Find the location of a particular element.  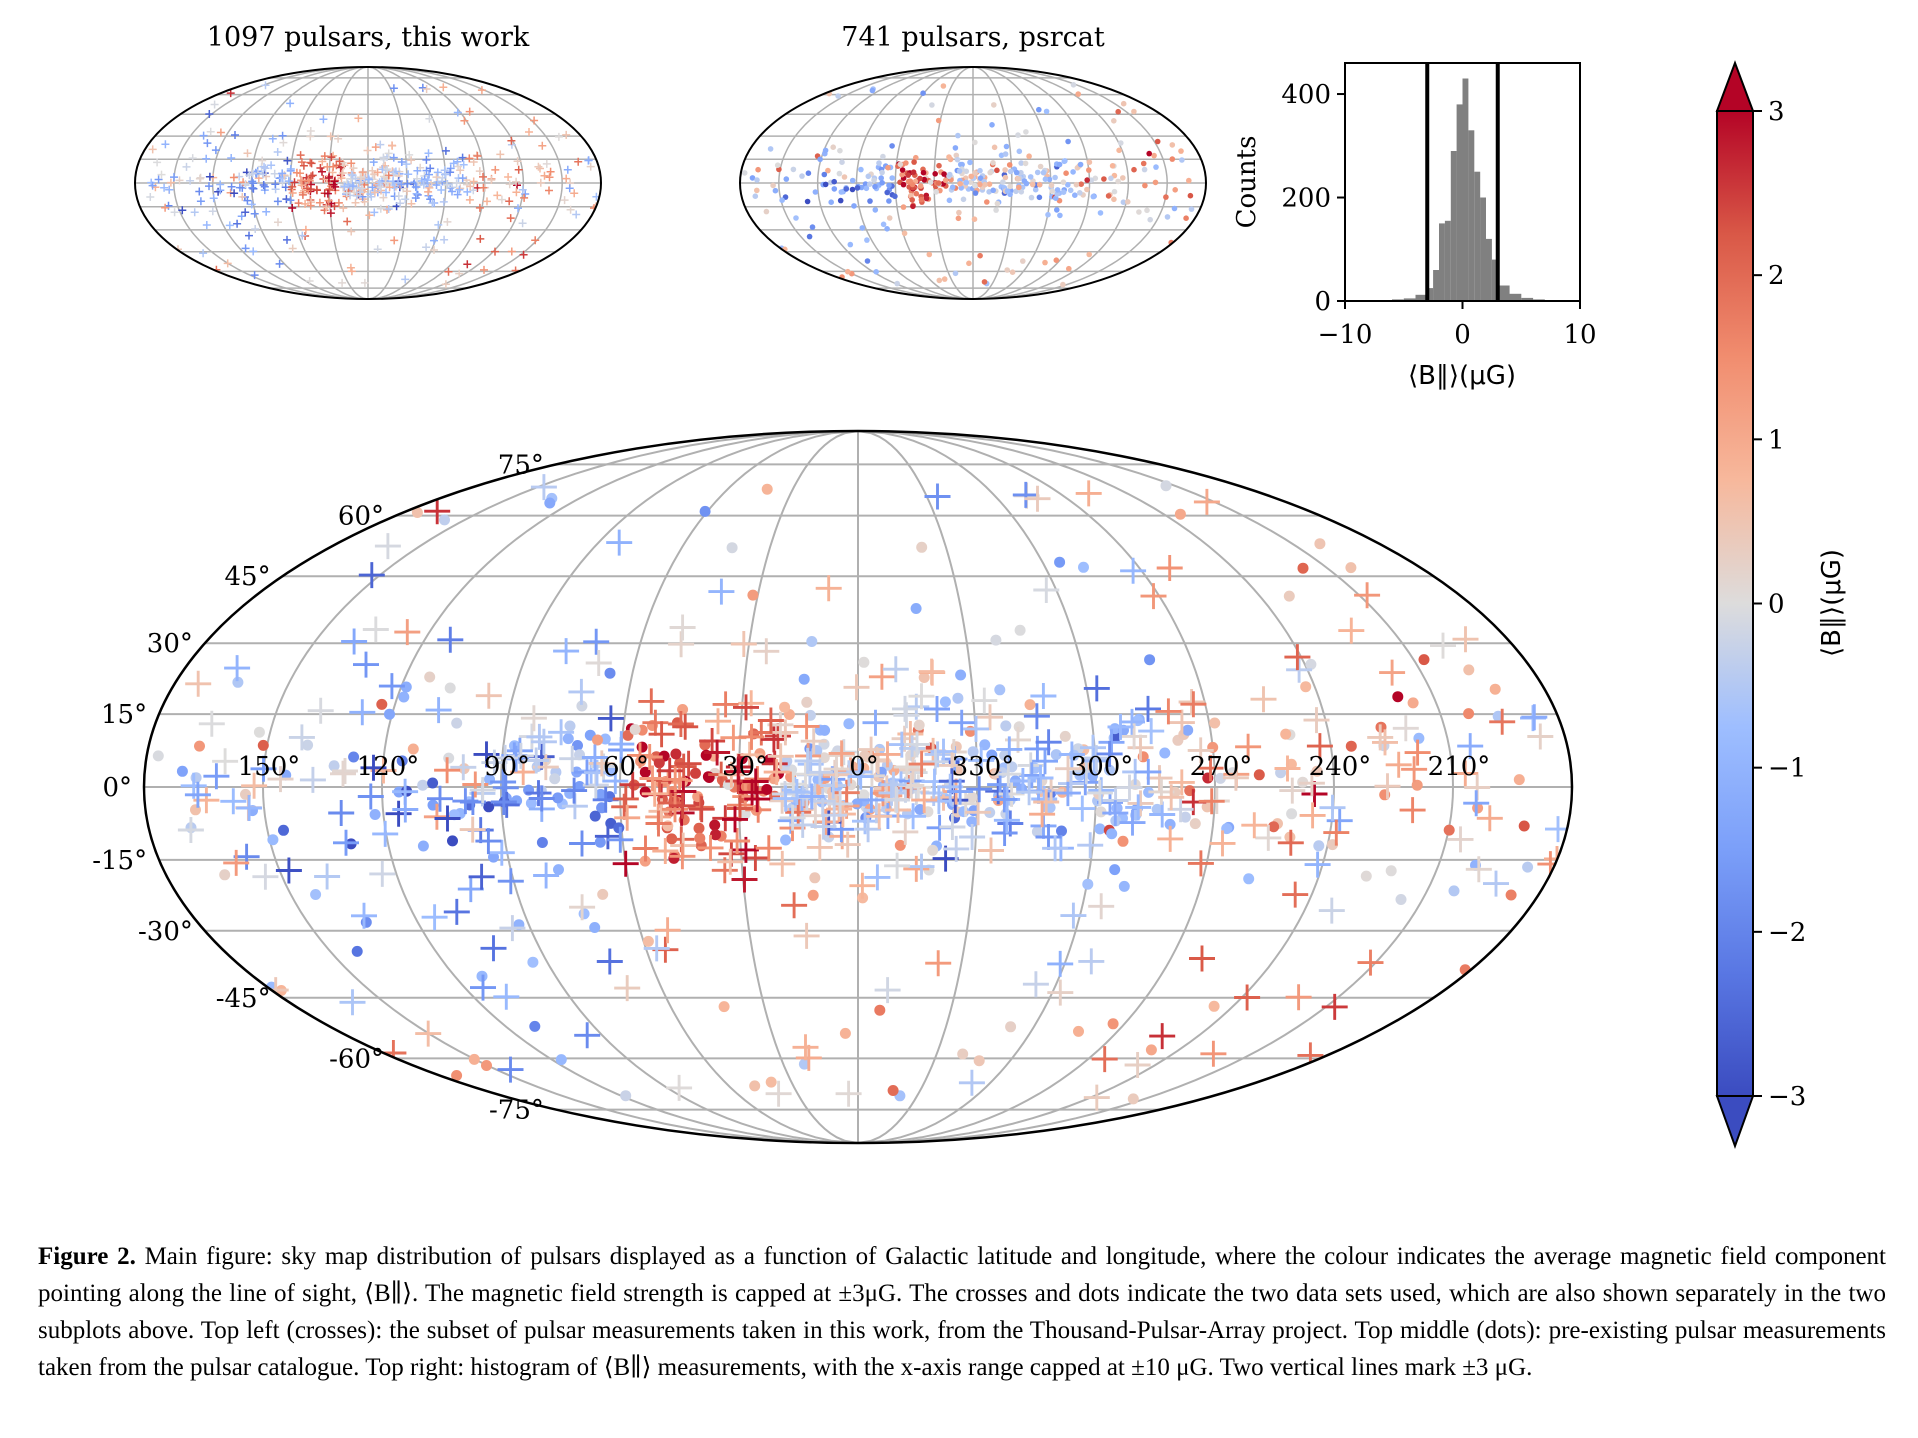

subplot-psrcat: 741 pulsars, psrcat is located at coordinates (973, 161).